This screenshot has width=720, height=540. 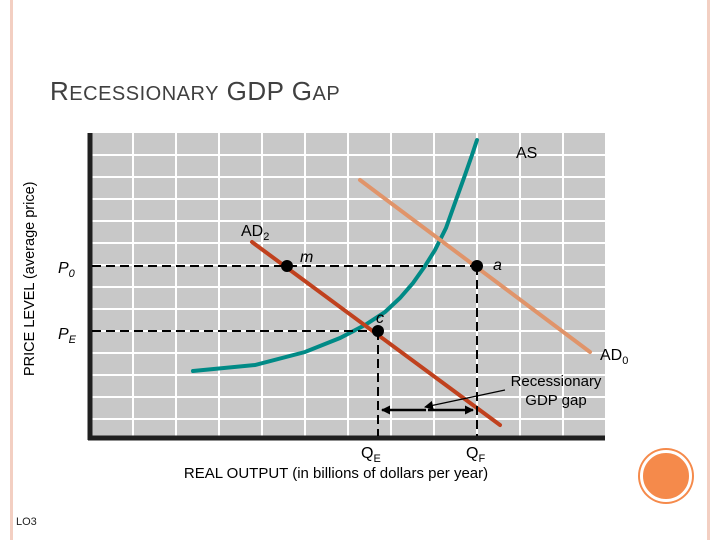 What do you see at coordinates (666, 476) in the screenshot?
I see `decorative-circle` at bounding box center [666, 476].